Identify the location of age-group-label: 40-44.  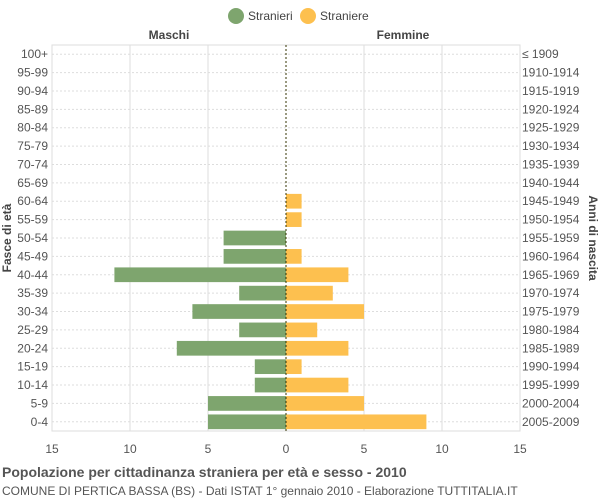
(32, 275).